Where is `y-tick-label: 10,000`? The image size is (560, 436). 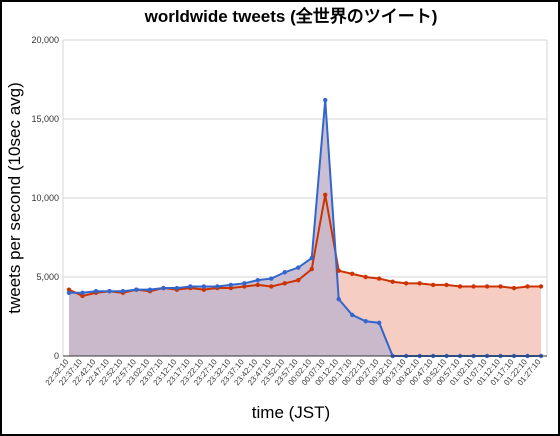
y-tick-label: 10,000 is located at coordinates (45, 198).